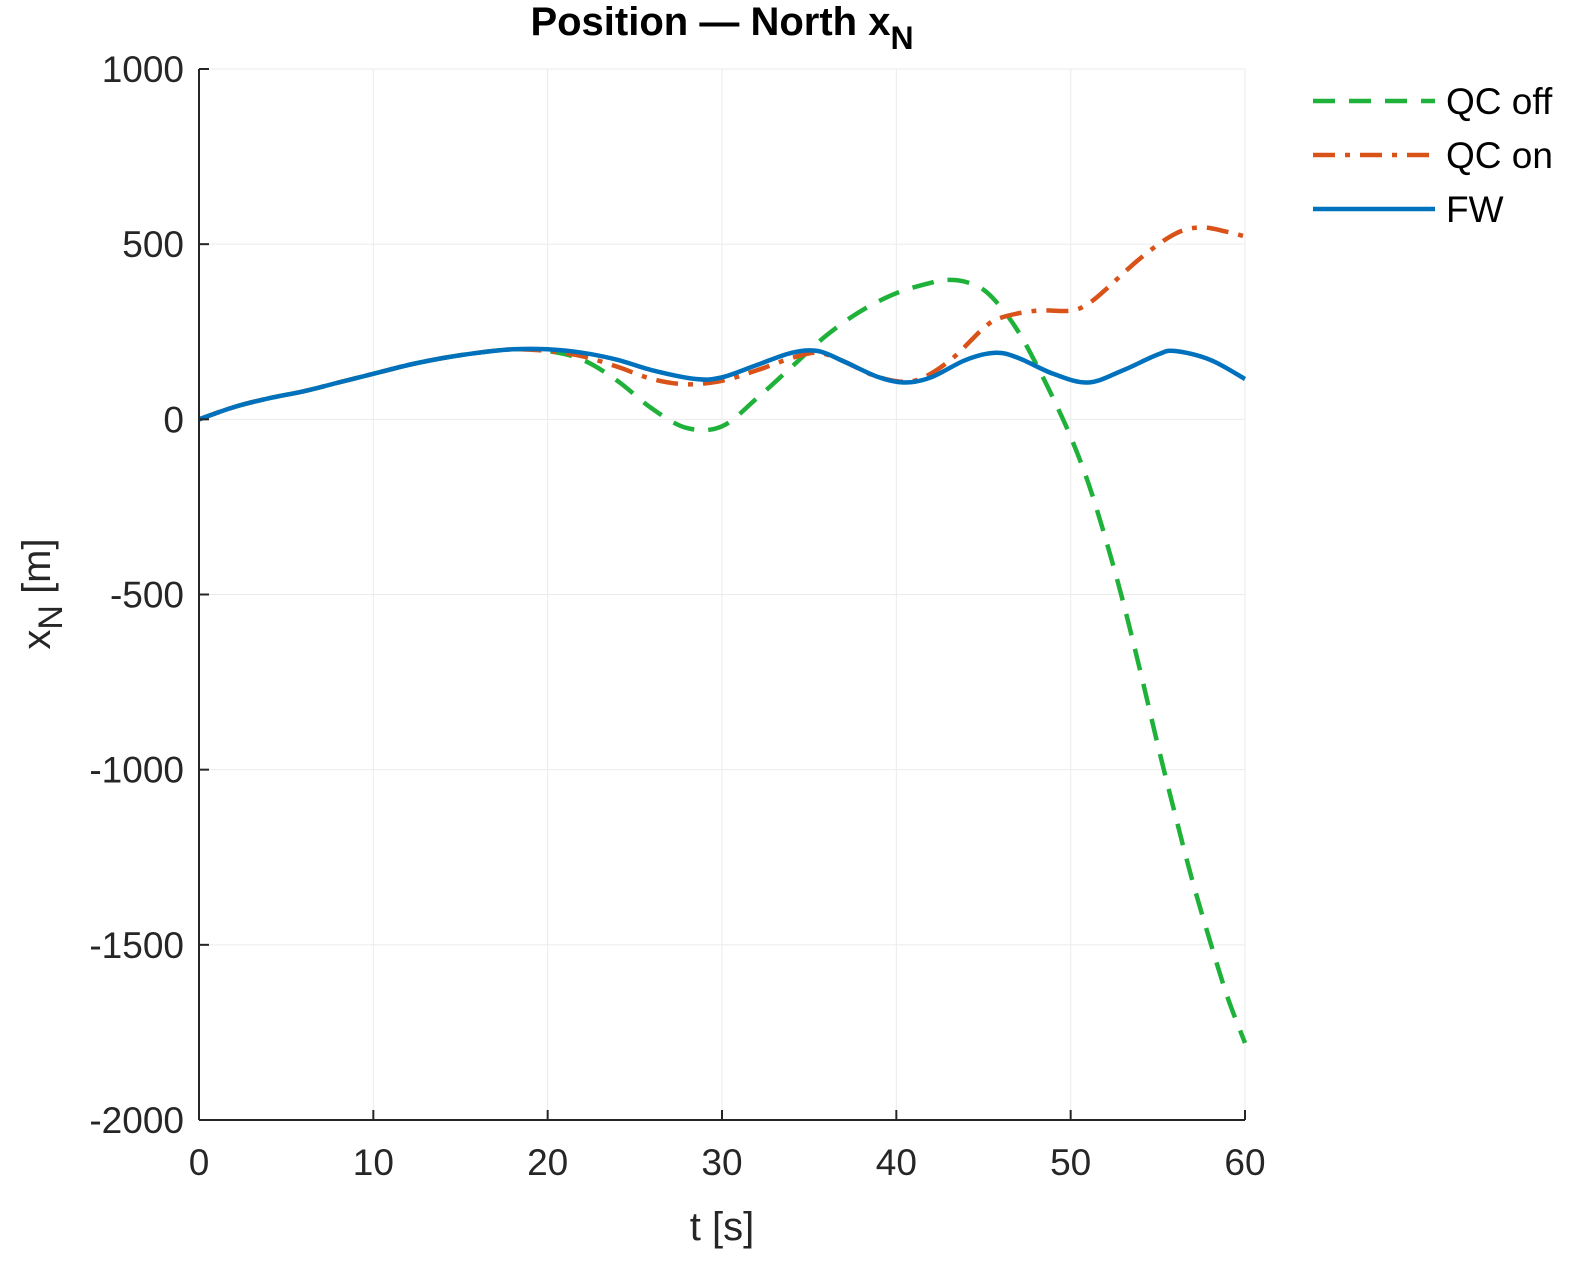 The height and width of the screenshot is (1272, 1595). What do you see at coordinates (901, 38) in the screenshot?
I see `chart-title-subscript: N` at bounding box center [901, 38].